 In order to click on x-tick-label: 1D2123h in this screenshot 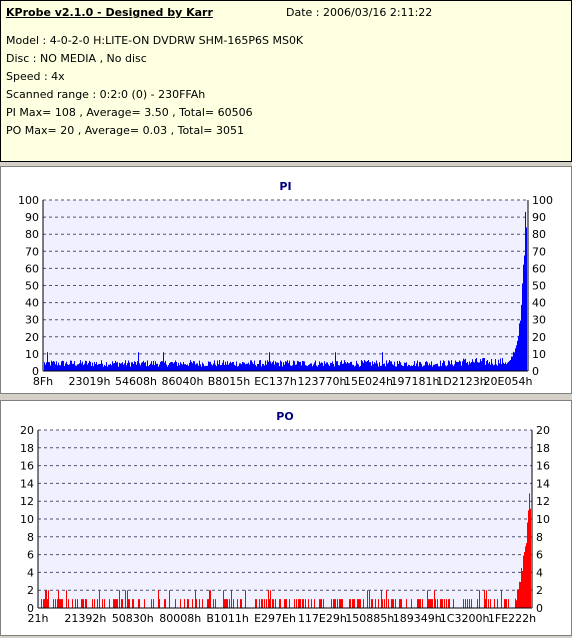, I will do `click(461, 381)`.